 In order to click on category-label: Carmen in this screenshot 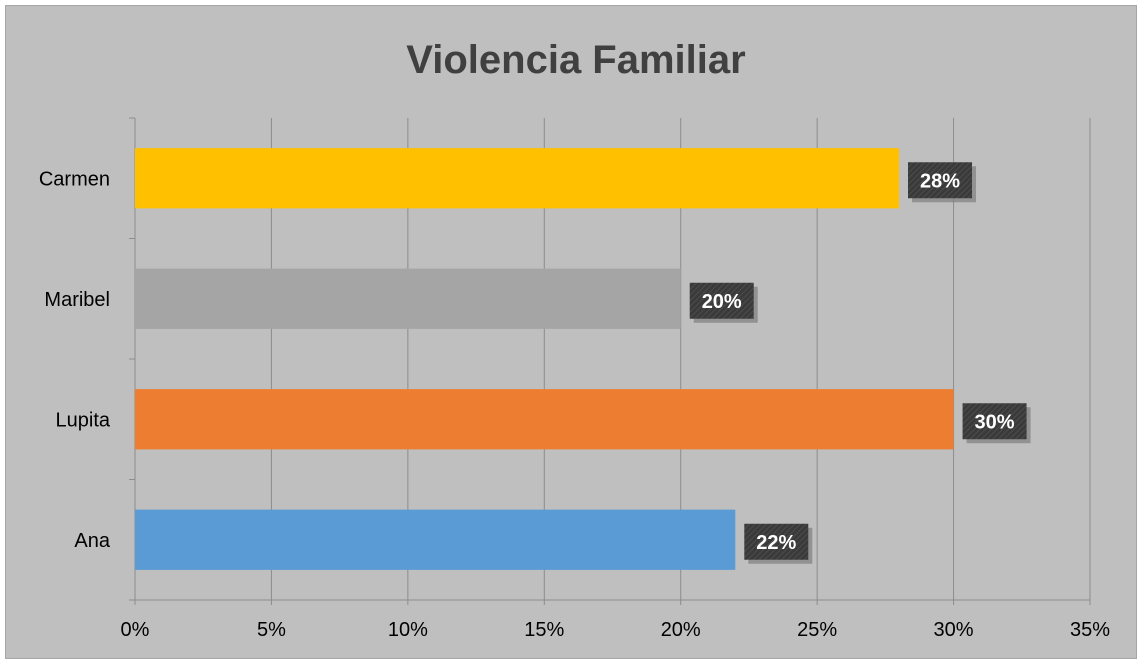, I will do `click(74, 179)`.